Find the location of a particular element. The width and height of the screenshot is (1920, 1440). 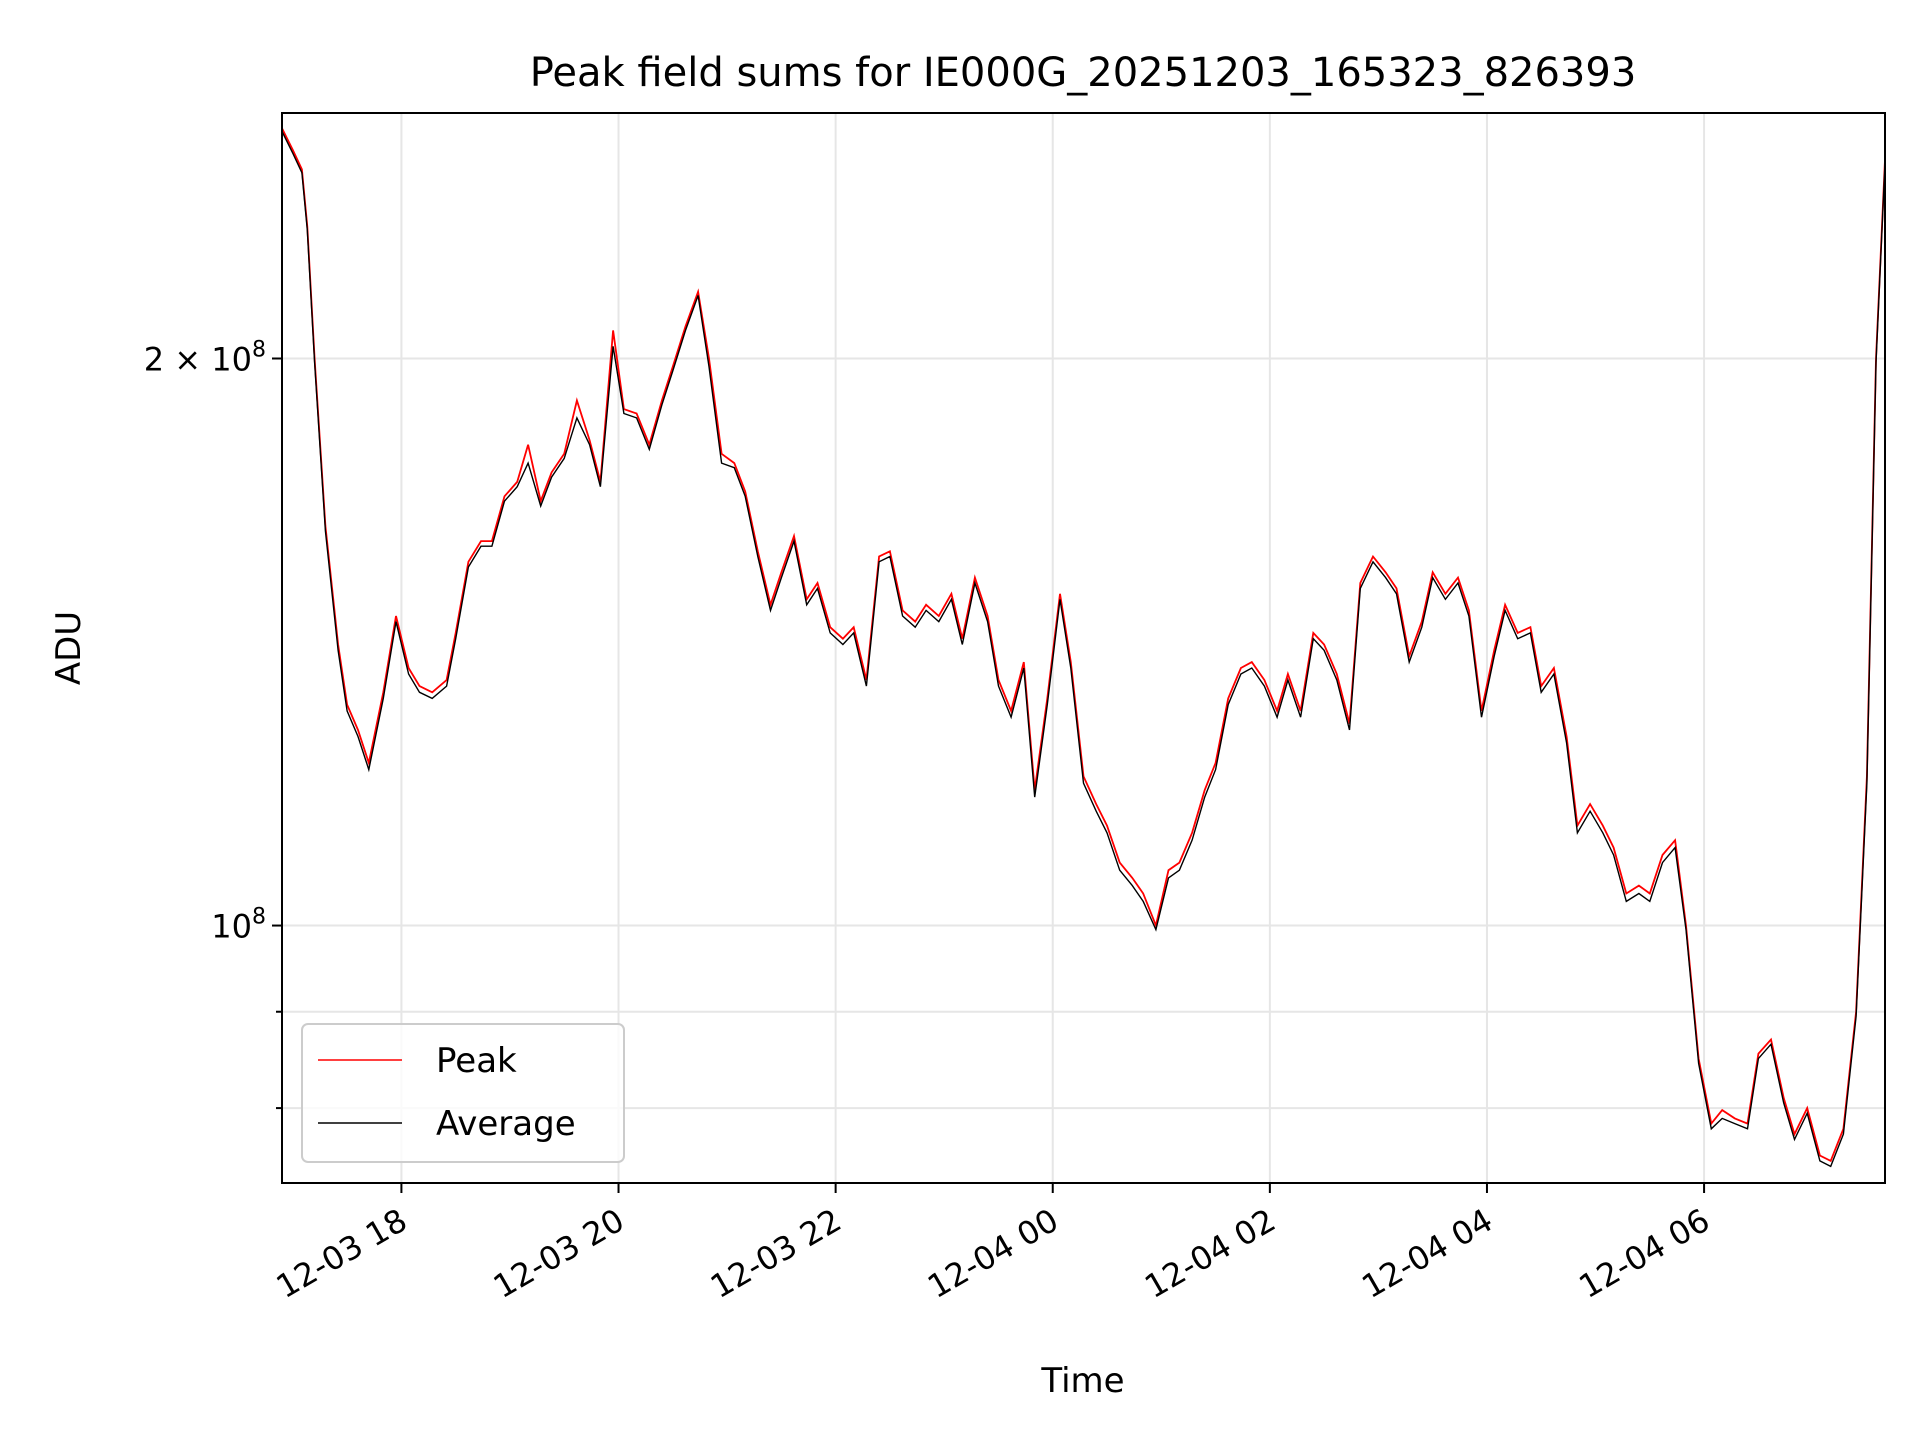

legend: Peak Average is located at coordinates (463, 1093).